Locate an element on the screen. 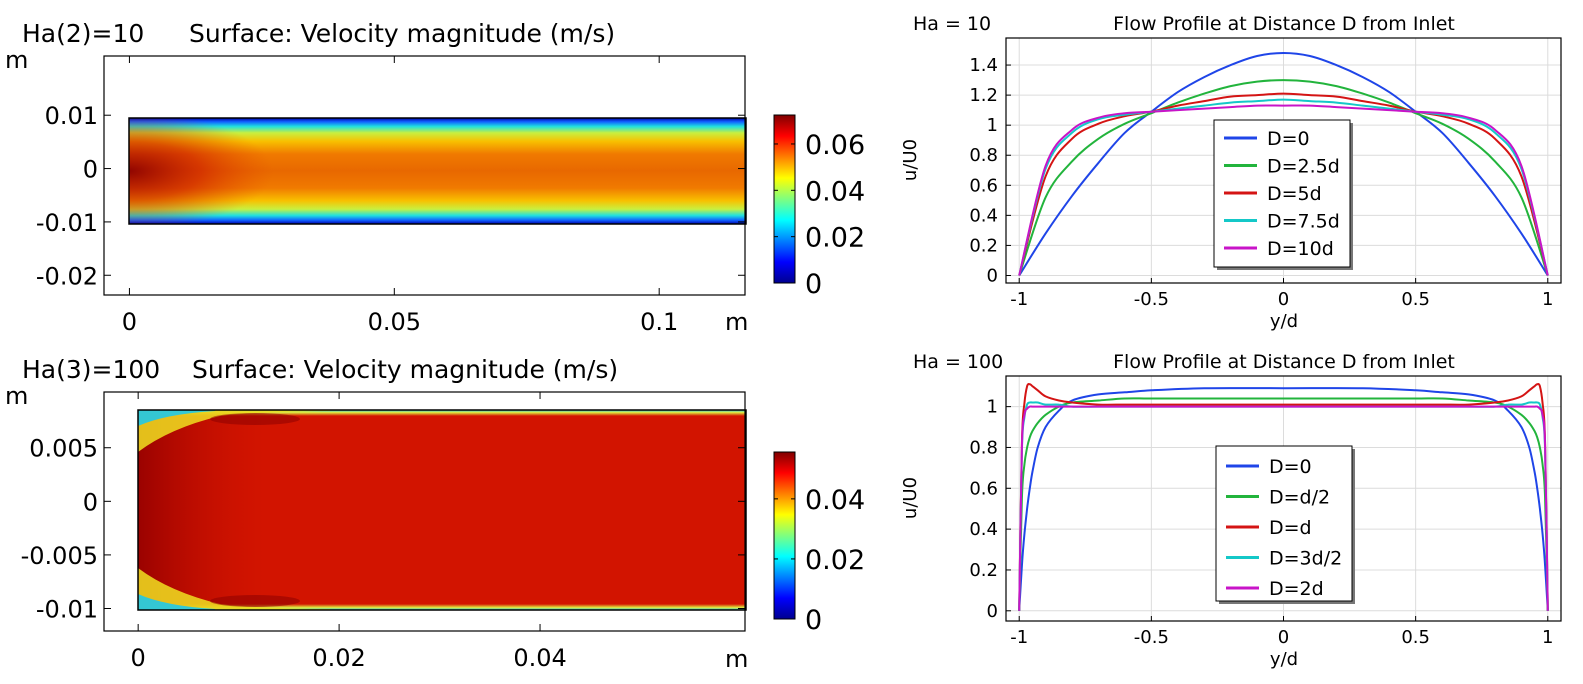 Image resolution: width=1583 pixels, height=684 pixels. colorbar-tick-label: 0.06 is located at coordinates (835, 145).